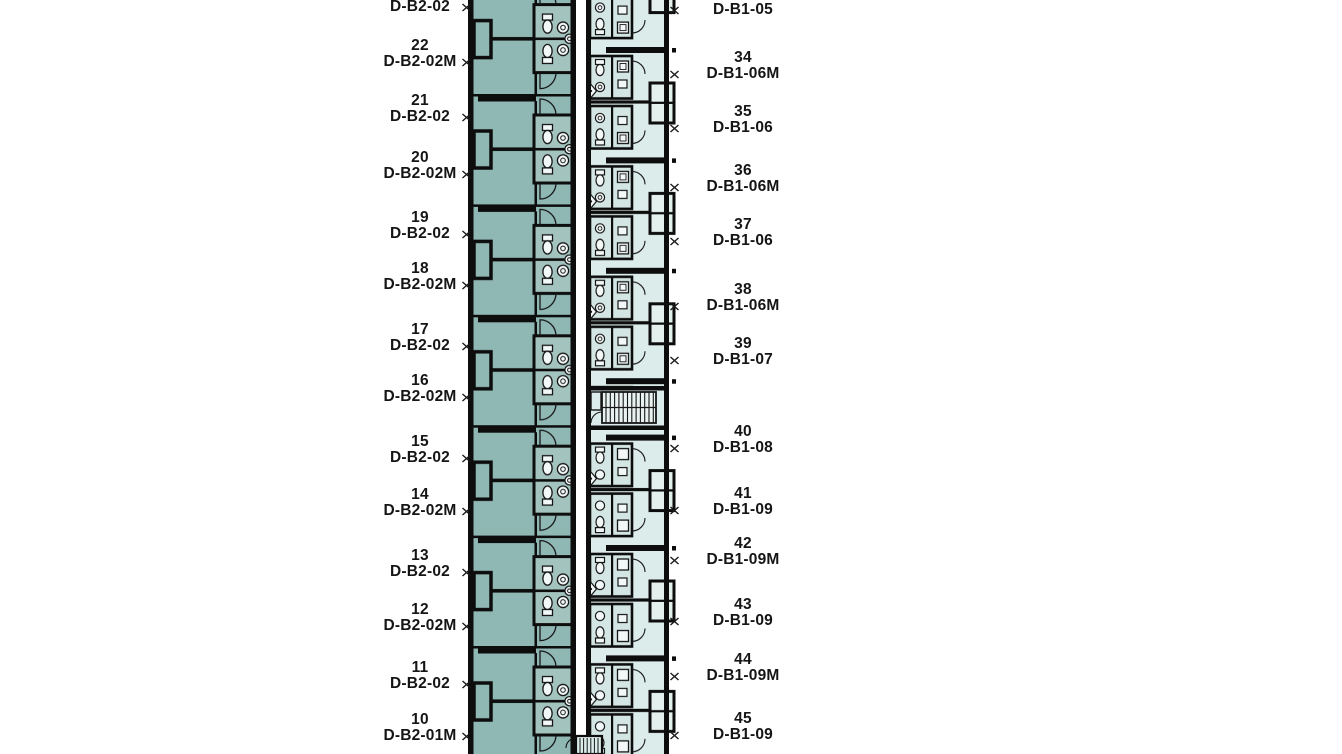 The height and width of the screenshot is (754, 1342). What do you see at coordinates (420, 667) in the screenshot?
I see `unit-number: 11` at bounding box center [420, 667].